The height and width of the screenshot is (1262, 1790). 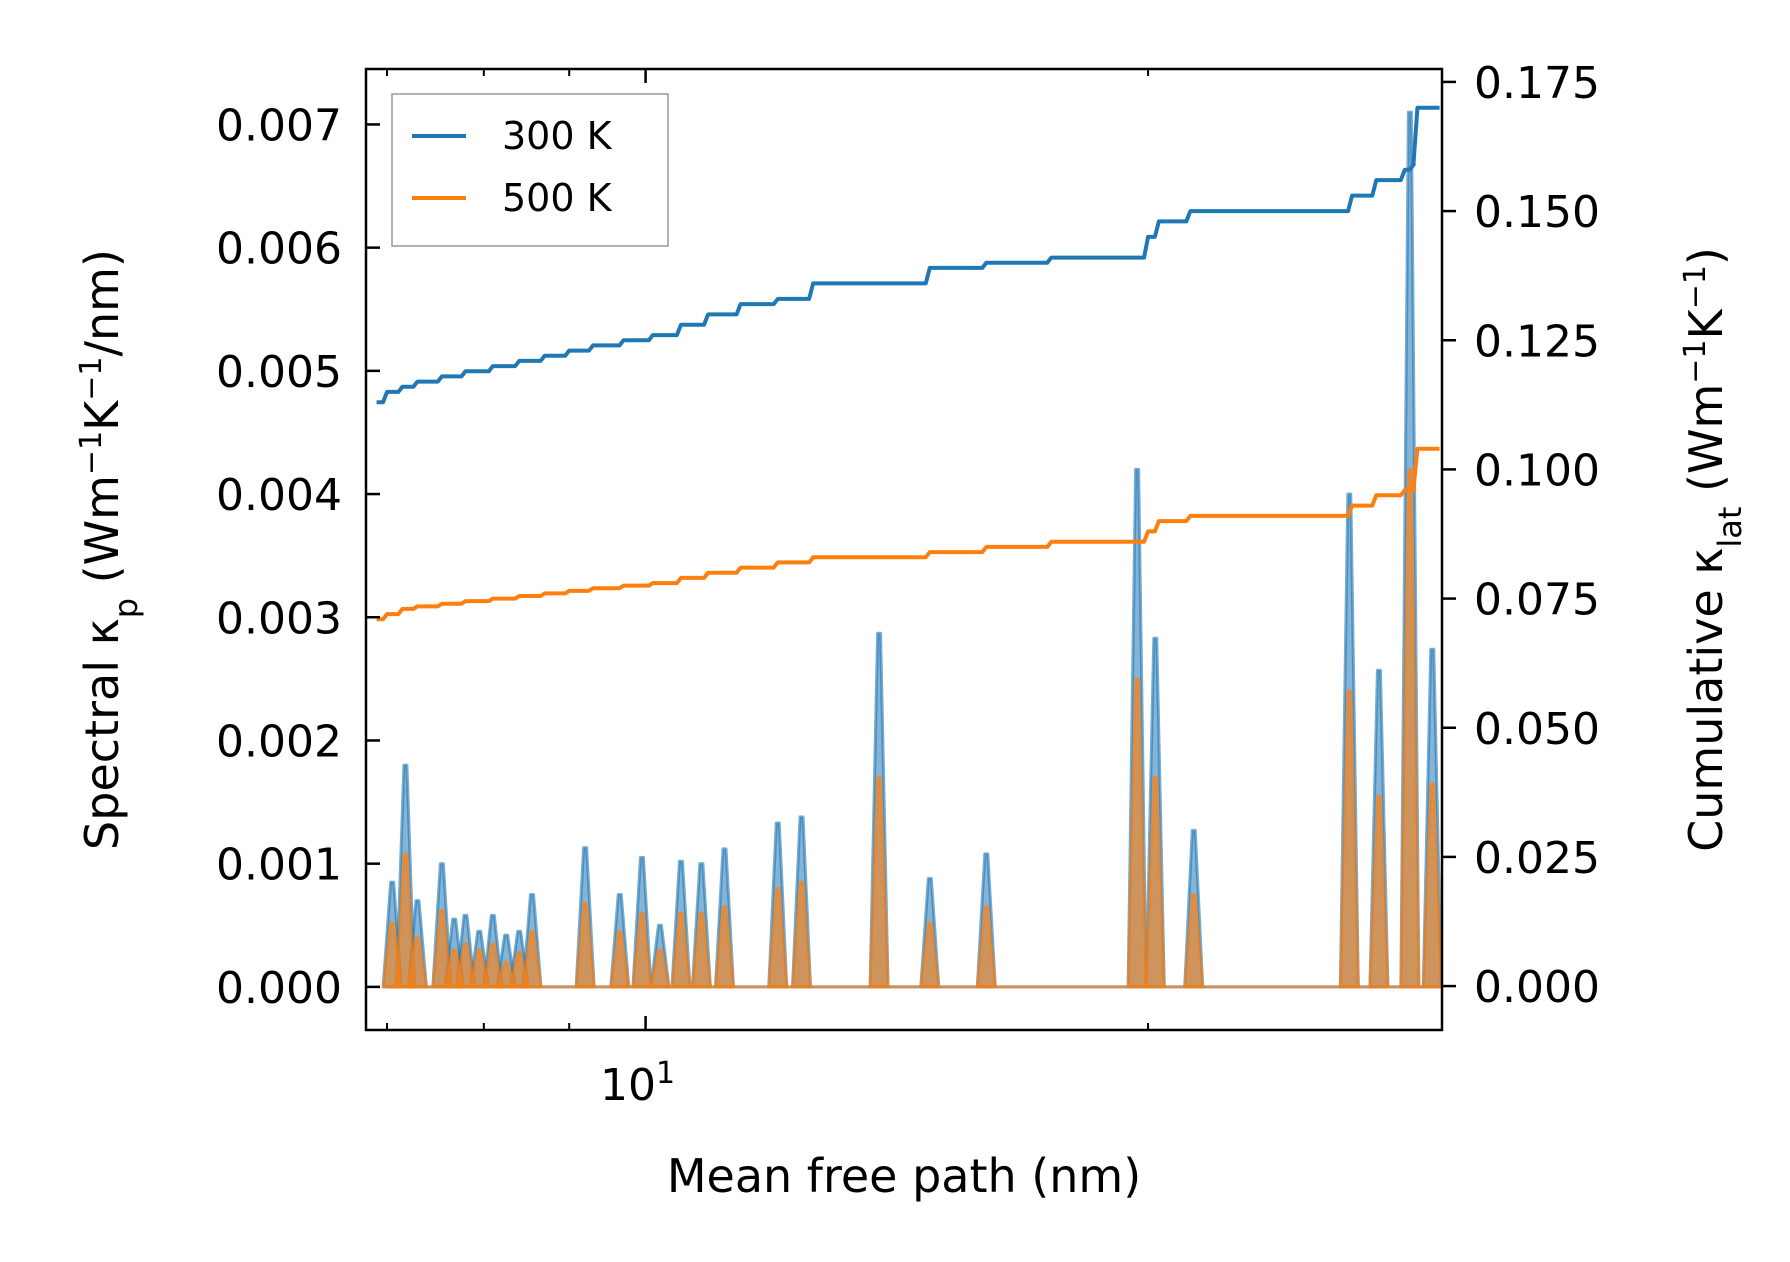 I want to click on left-y-axis-title: Spectral κp (Wm−1K−1/nm), so click(x=110, y=549).